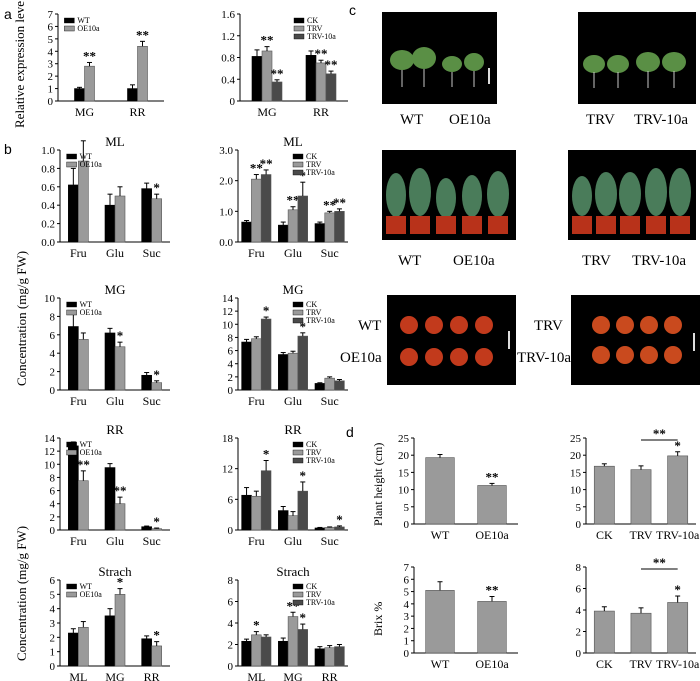 This screenshot has height=681, width=700. I want to click on x-tick-label: TRV, so click(640, 535).